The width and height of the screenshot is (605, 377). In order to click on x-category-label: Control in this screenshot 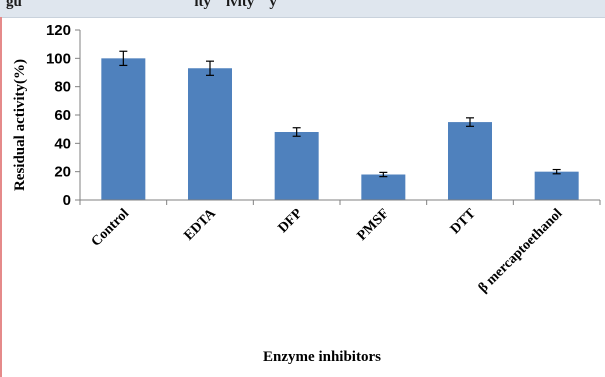, I will do `click(111, 228)`.